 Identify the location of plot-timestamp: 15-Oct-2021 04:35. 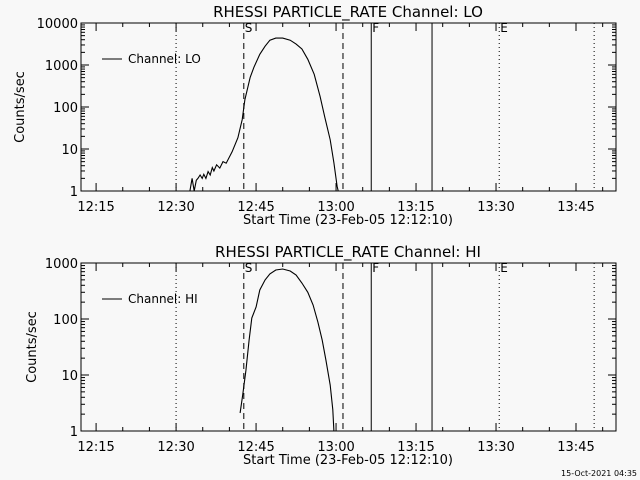
(599, 473).